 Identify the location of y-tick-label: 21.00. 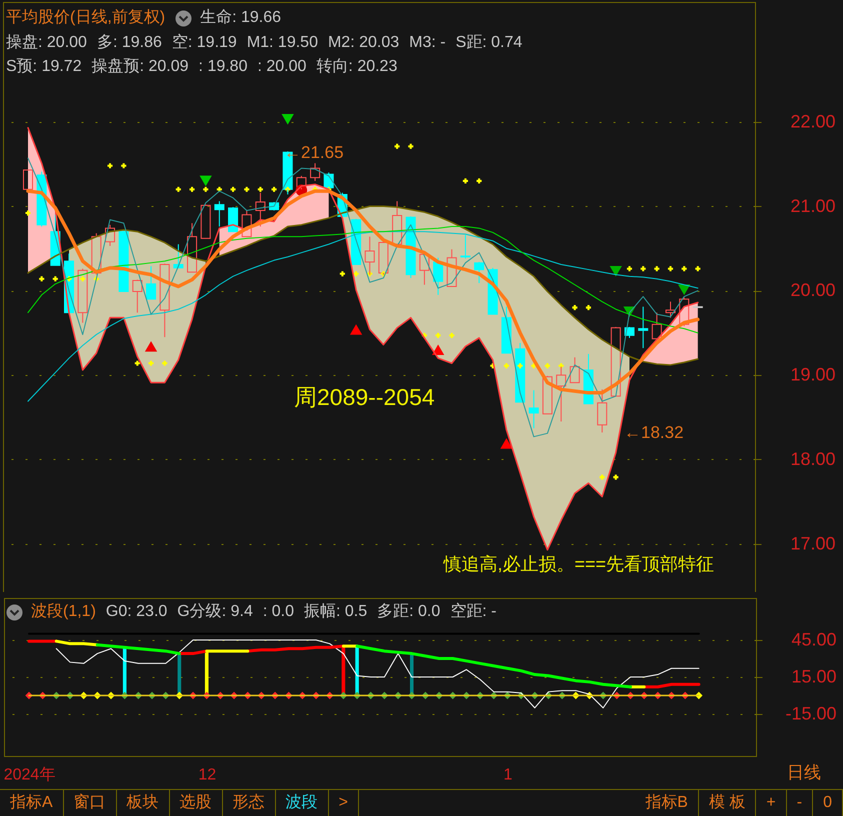
(813, 206).